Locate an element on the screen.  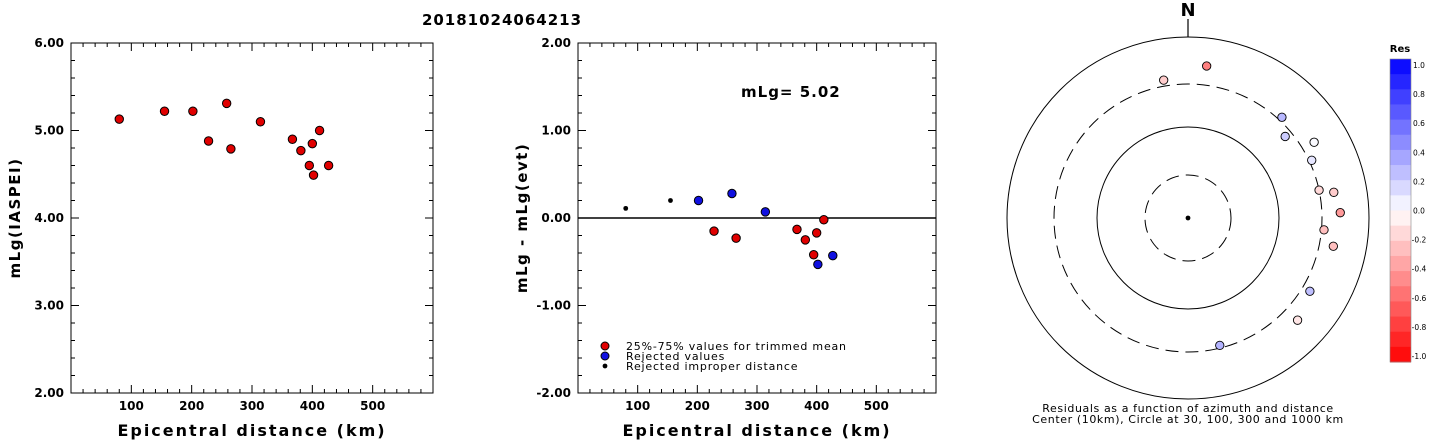
colorbar-tick-label: -0.2 is located at coordinates (1419, 240).